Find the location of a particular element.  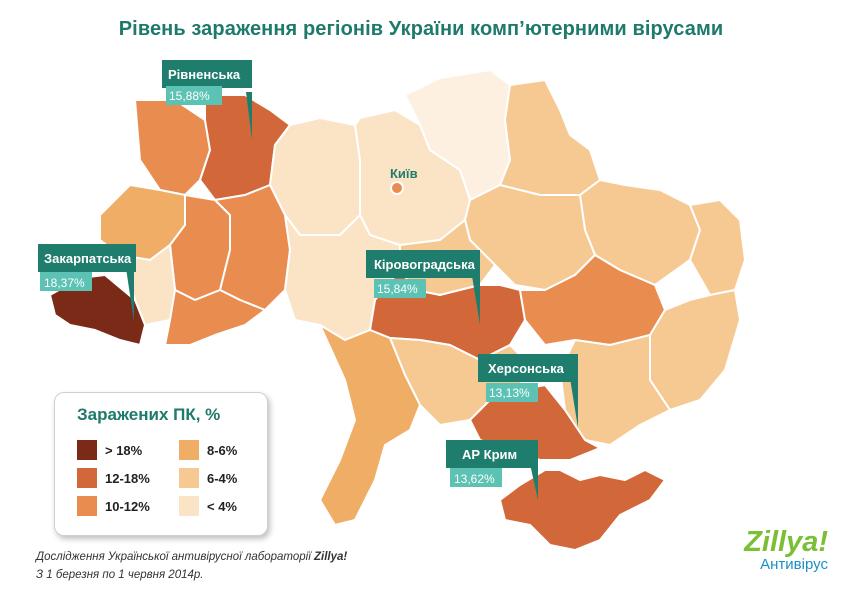

callout-kirovohrad: Кіровоградська 15,84% is located at coordinates (423, 287).